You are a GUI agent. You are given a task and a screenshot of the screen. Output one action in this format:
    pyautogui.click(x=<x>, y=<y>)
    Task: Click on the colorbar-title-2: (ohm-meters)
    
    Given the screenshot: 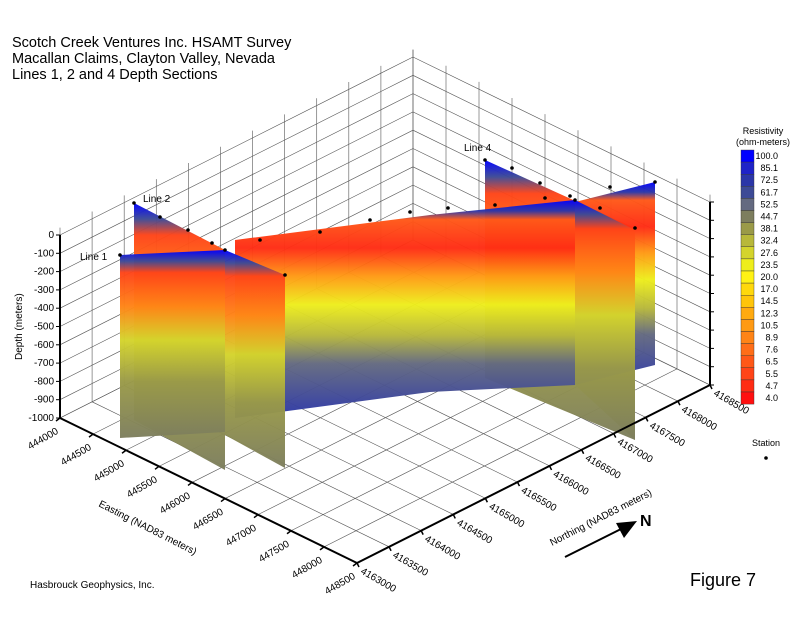 What is the action you would take?
    pyautogui.click(x=763, y=142)
    